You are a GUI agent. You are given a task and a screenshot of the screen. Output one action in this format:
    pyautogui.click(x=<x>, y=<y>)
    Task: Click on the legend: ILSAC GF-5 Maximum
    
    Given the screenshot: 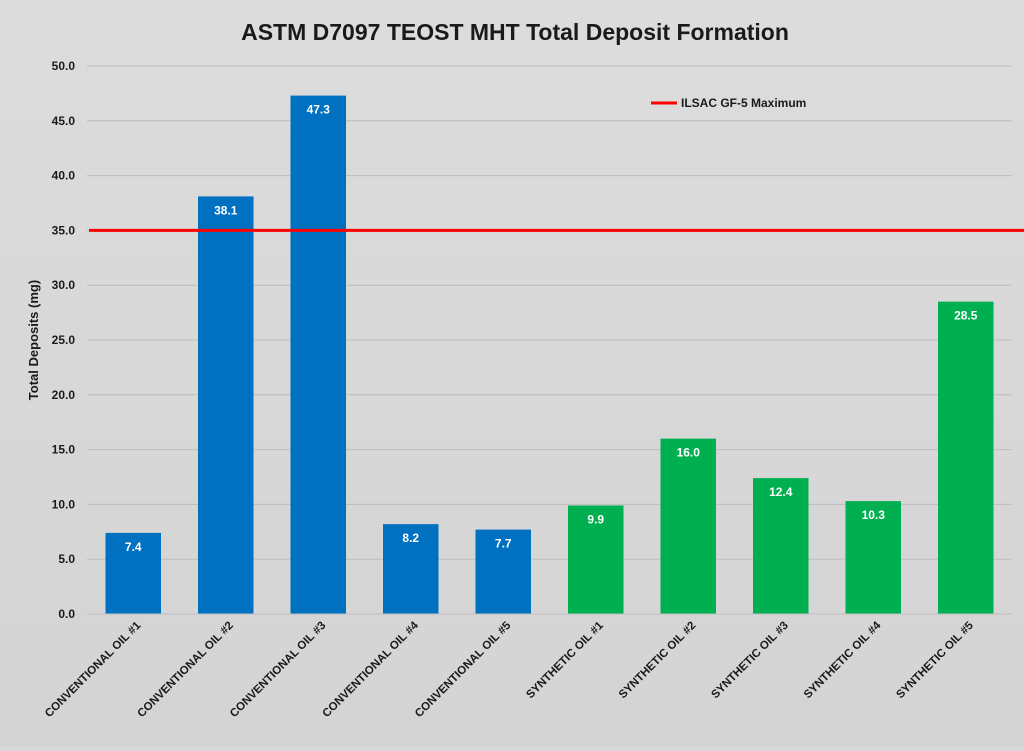 What is the action you would take?
    pyautogui.click(x=728, y=103)
    